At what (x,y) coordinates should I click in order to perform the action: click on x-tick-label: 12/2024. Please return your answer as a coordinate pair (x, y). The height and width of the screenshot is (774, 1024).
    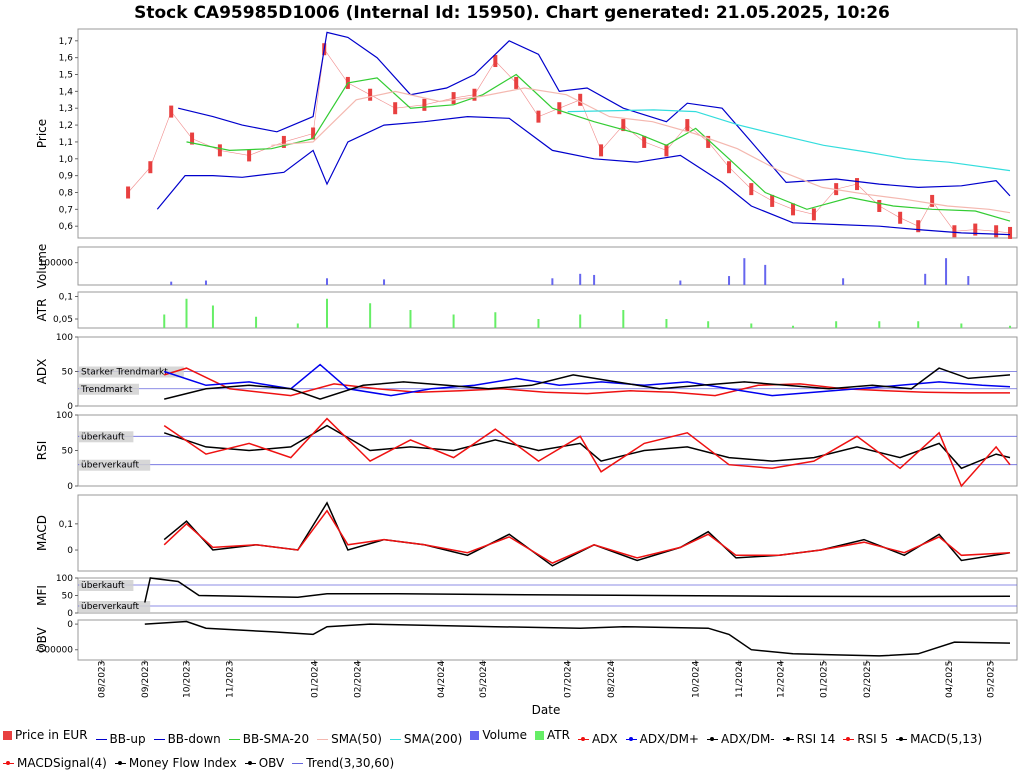
    Looking at the image, I should click on (782, 679).